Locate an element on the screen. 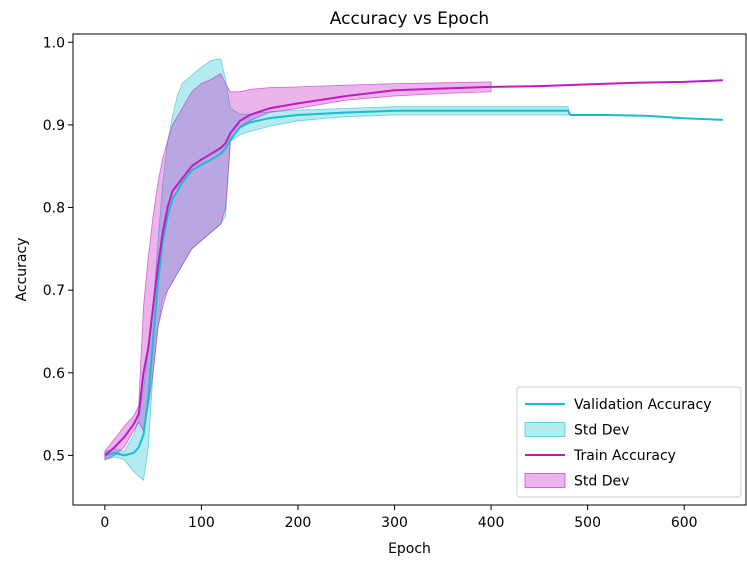 The height and width of the screenshot is (565, 747). y-tick-label: 0.7 is located at coordinates (54, 291).